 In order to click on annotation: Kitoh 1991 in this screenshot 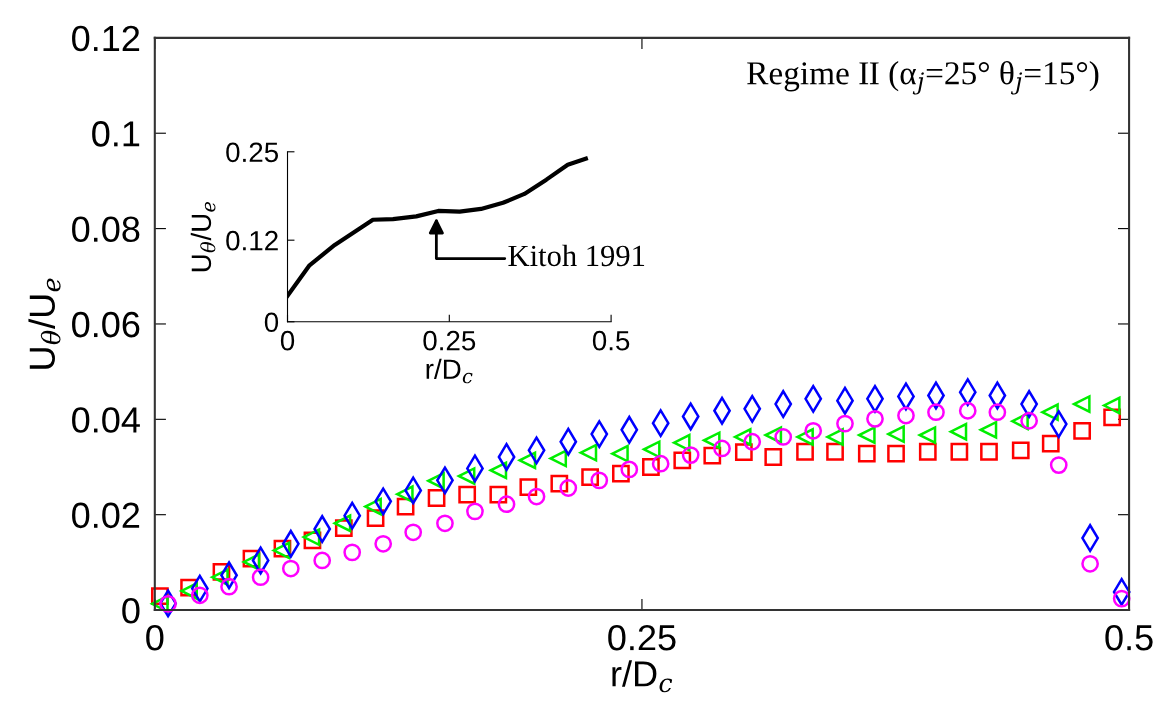, I will do `click(576, 255)`.